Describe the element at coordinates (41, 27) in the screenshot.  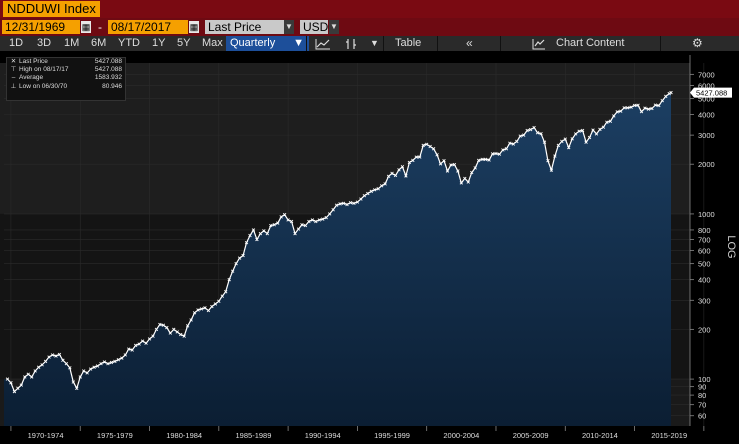
I see `start-date-field: 12/31/1969` at that location.